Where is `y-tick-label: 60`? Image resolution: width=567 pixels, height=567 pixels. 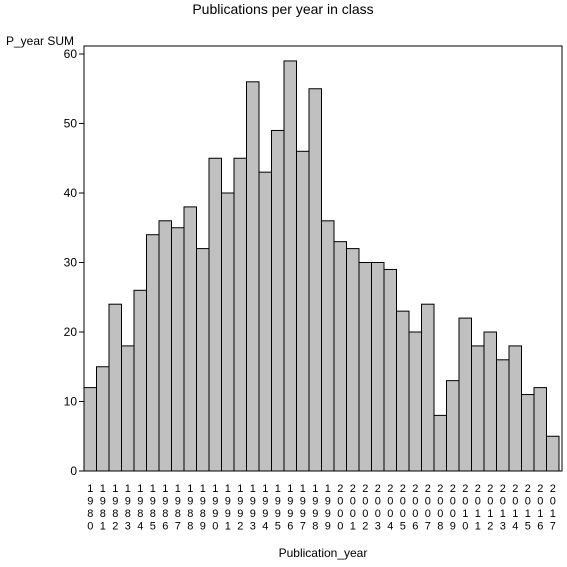
y-tick-label: 60 is located at coordinates (71, 54).